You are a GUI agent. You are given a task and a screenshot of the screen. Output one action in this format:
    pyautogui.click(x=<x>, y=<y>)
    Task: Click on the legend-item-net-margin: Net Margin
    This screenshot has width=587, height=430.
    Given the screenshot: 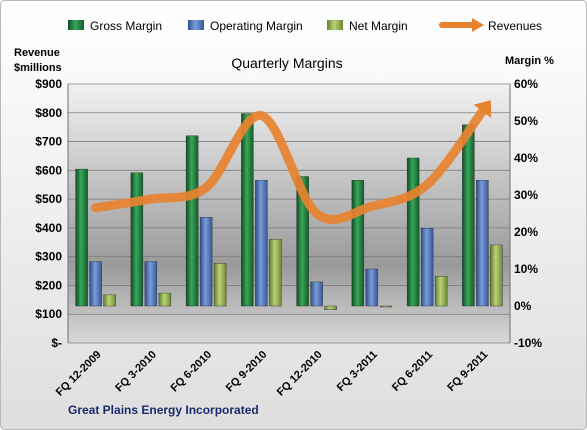 What is the action you would take?
    pyautogui.click(x=367, y=26)
    